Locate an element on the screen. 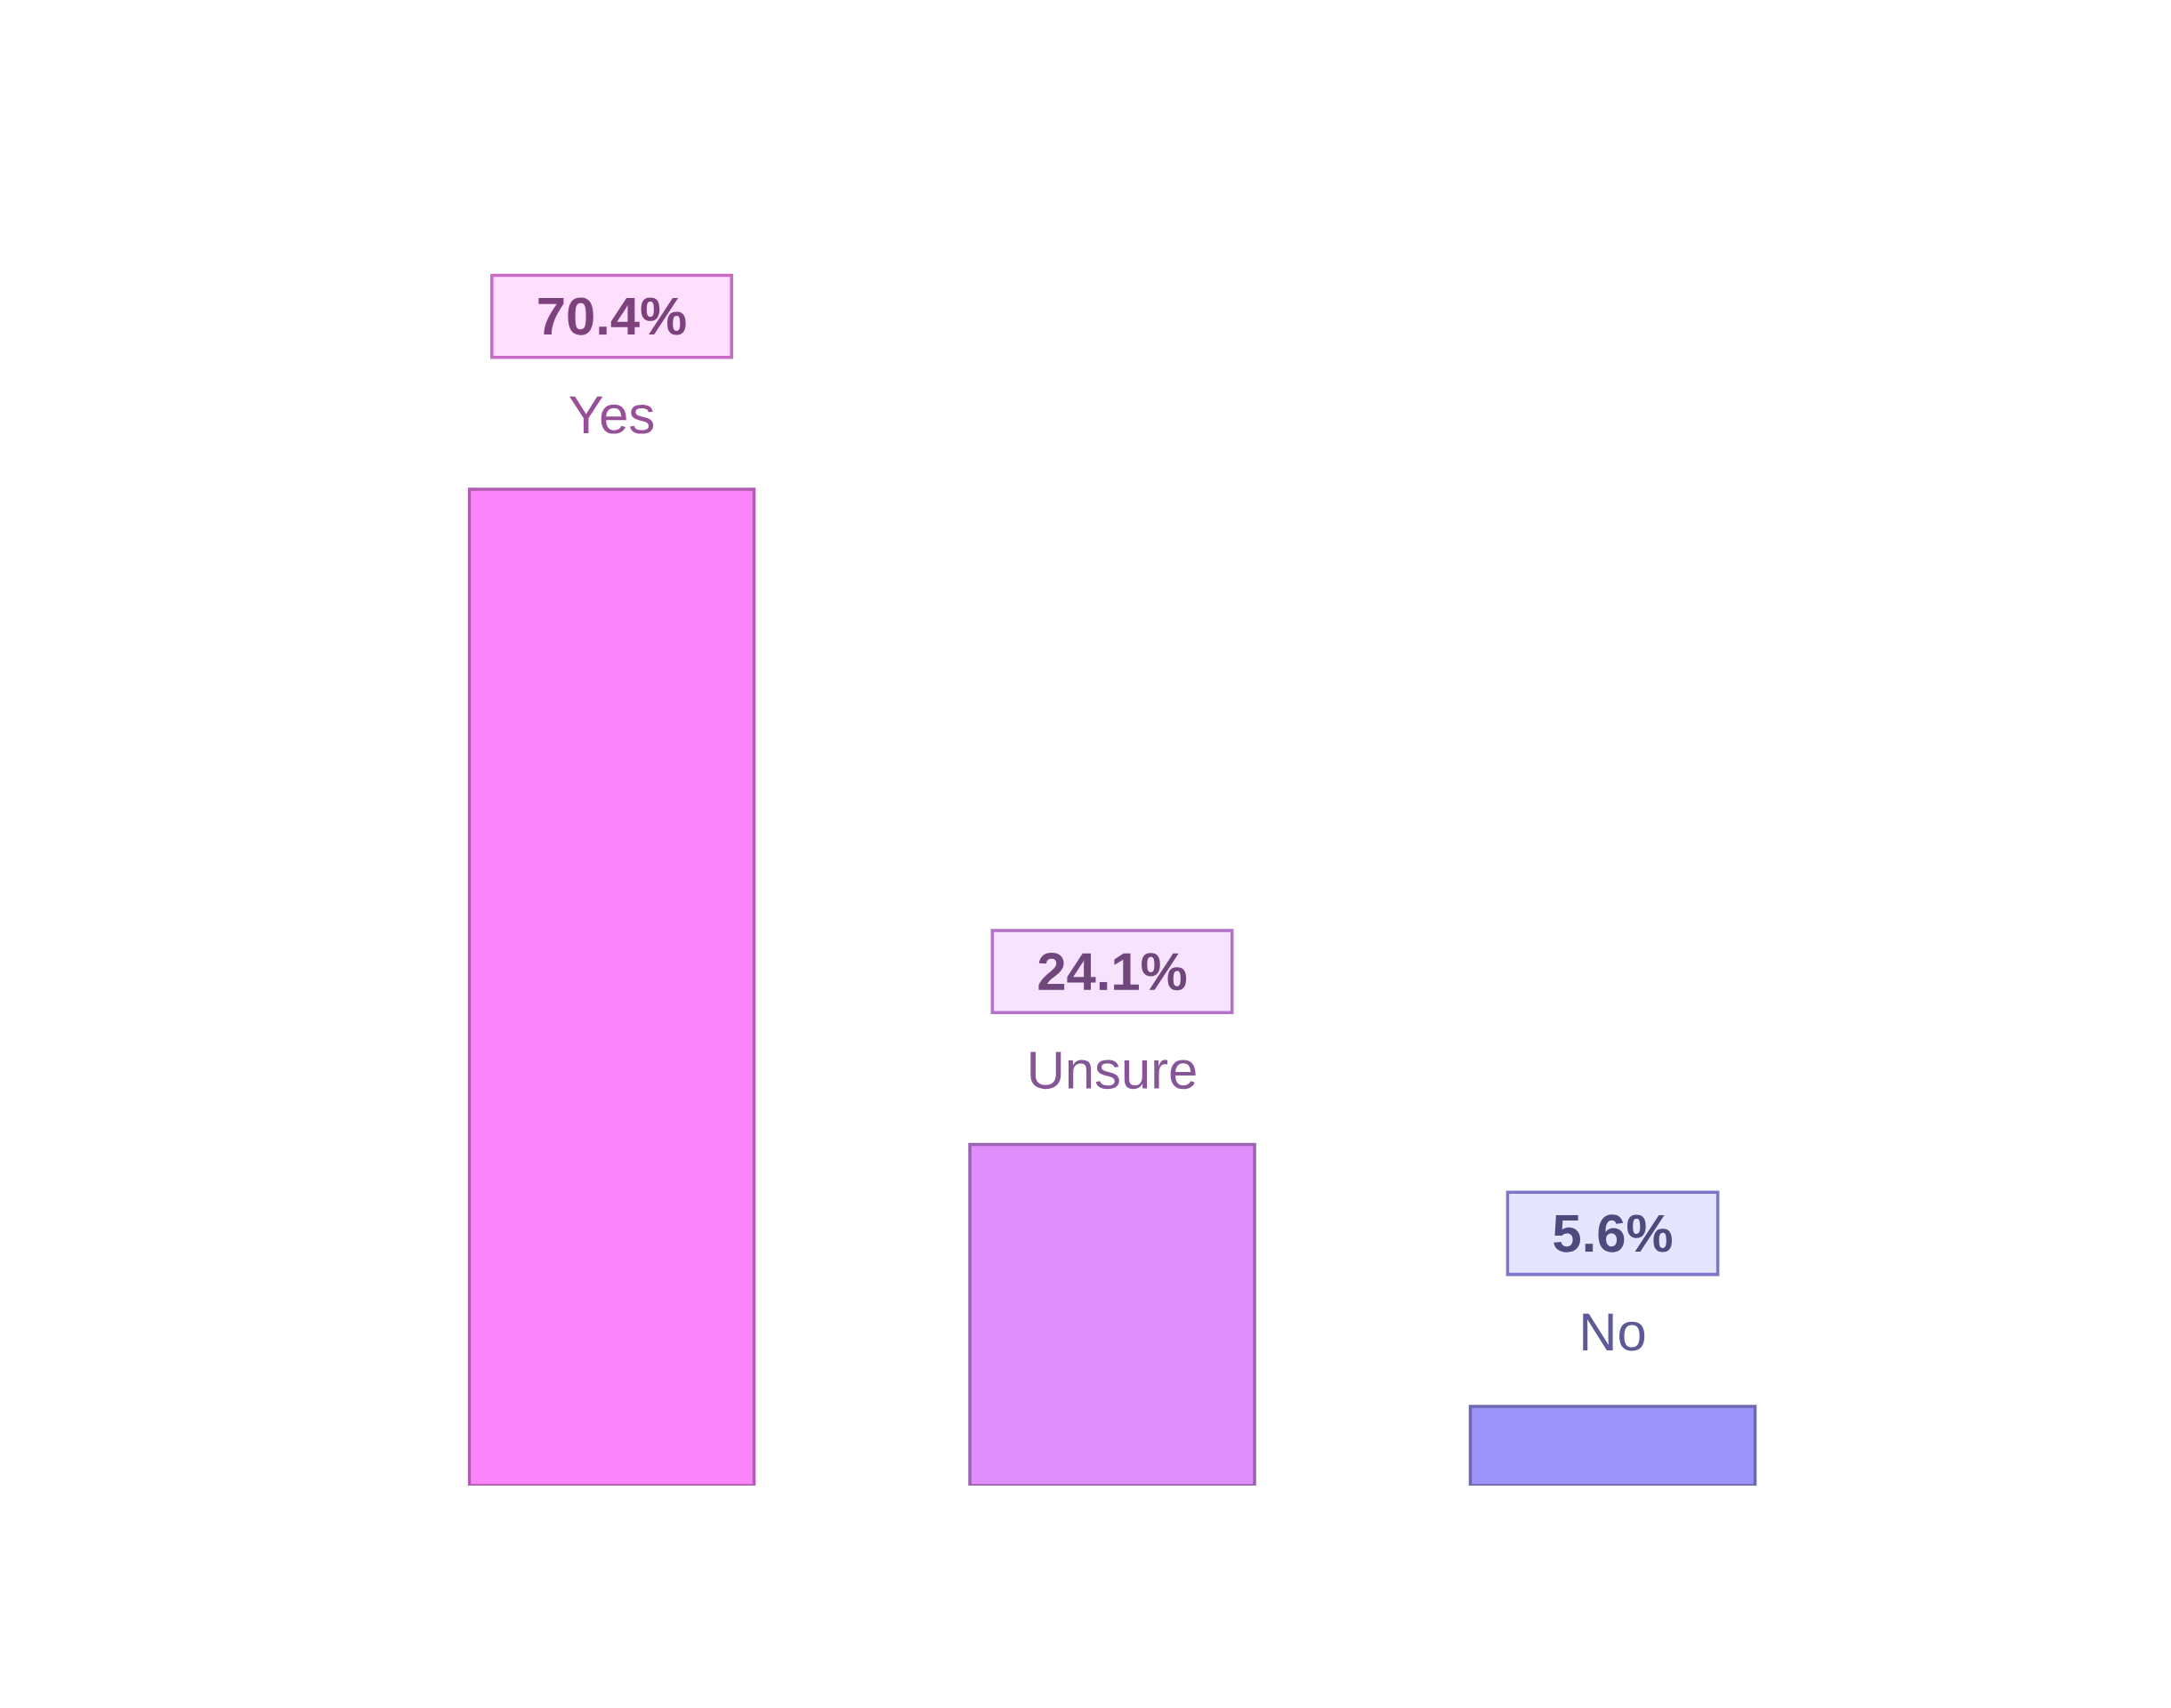  data-label: 70.4% is located at coordinates (612, 316).